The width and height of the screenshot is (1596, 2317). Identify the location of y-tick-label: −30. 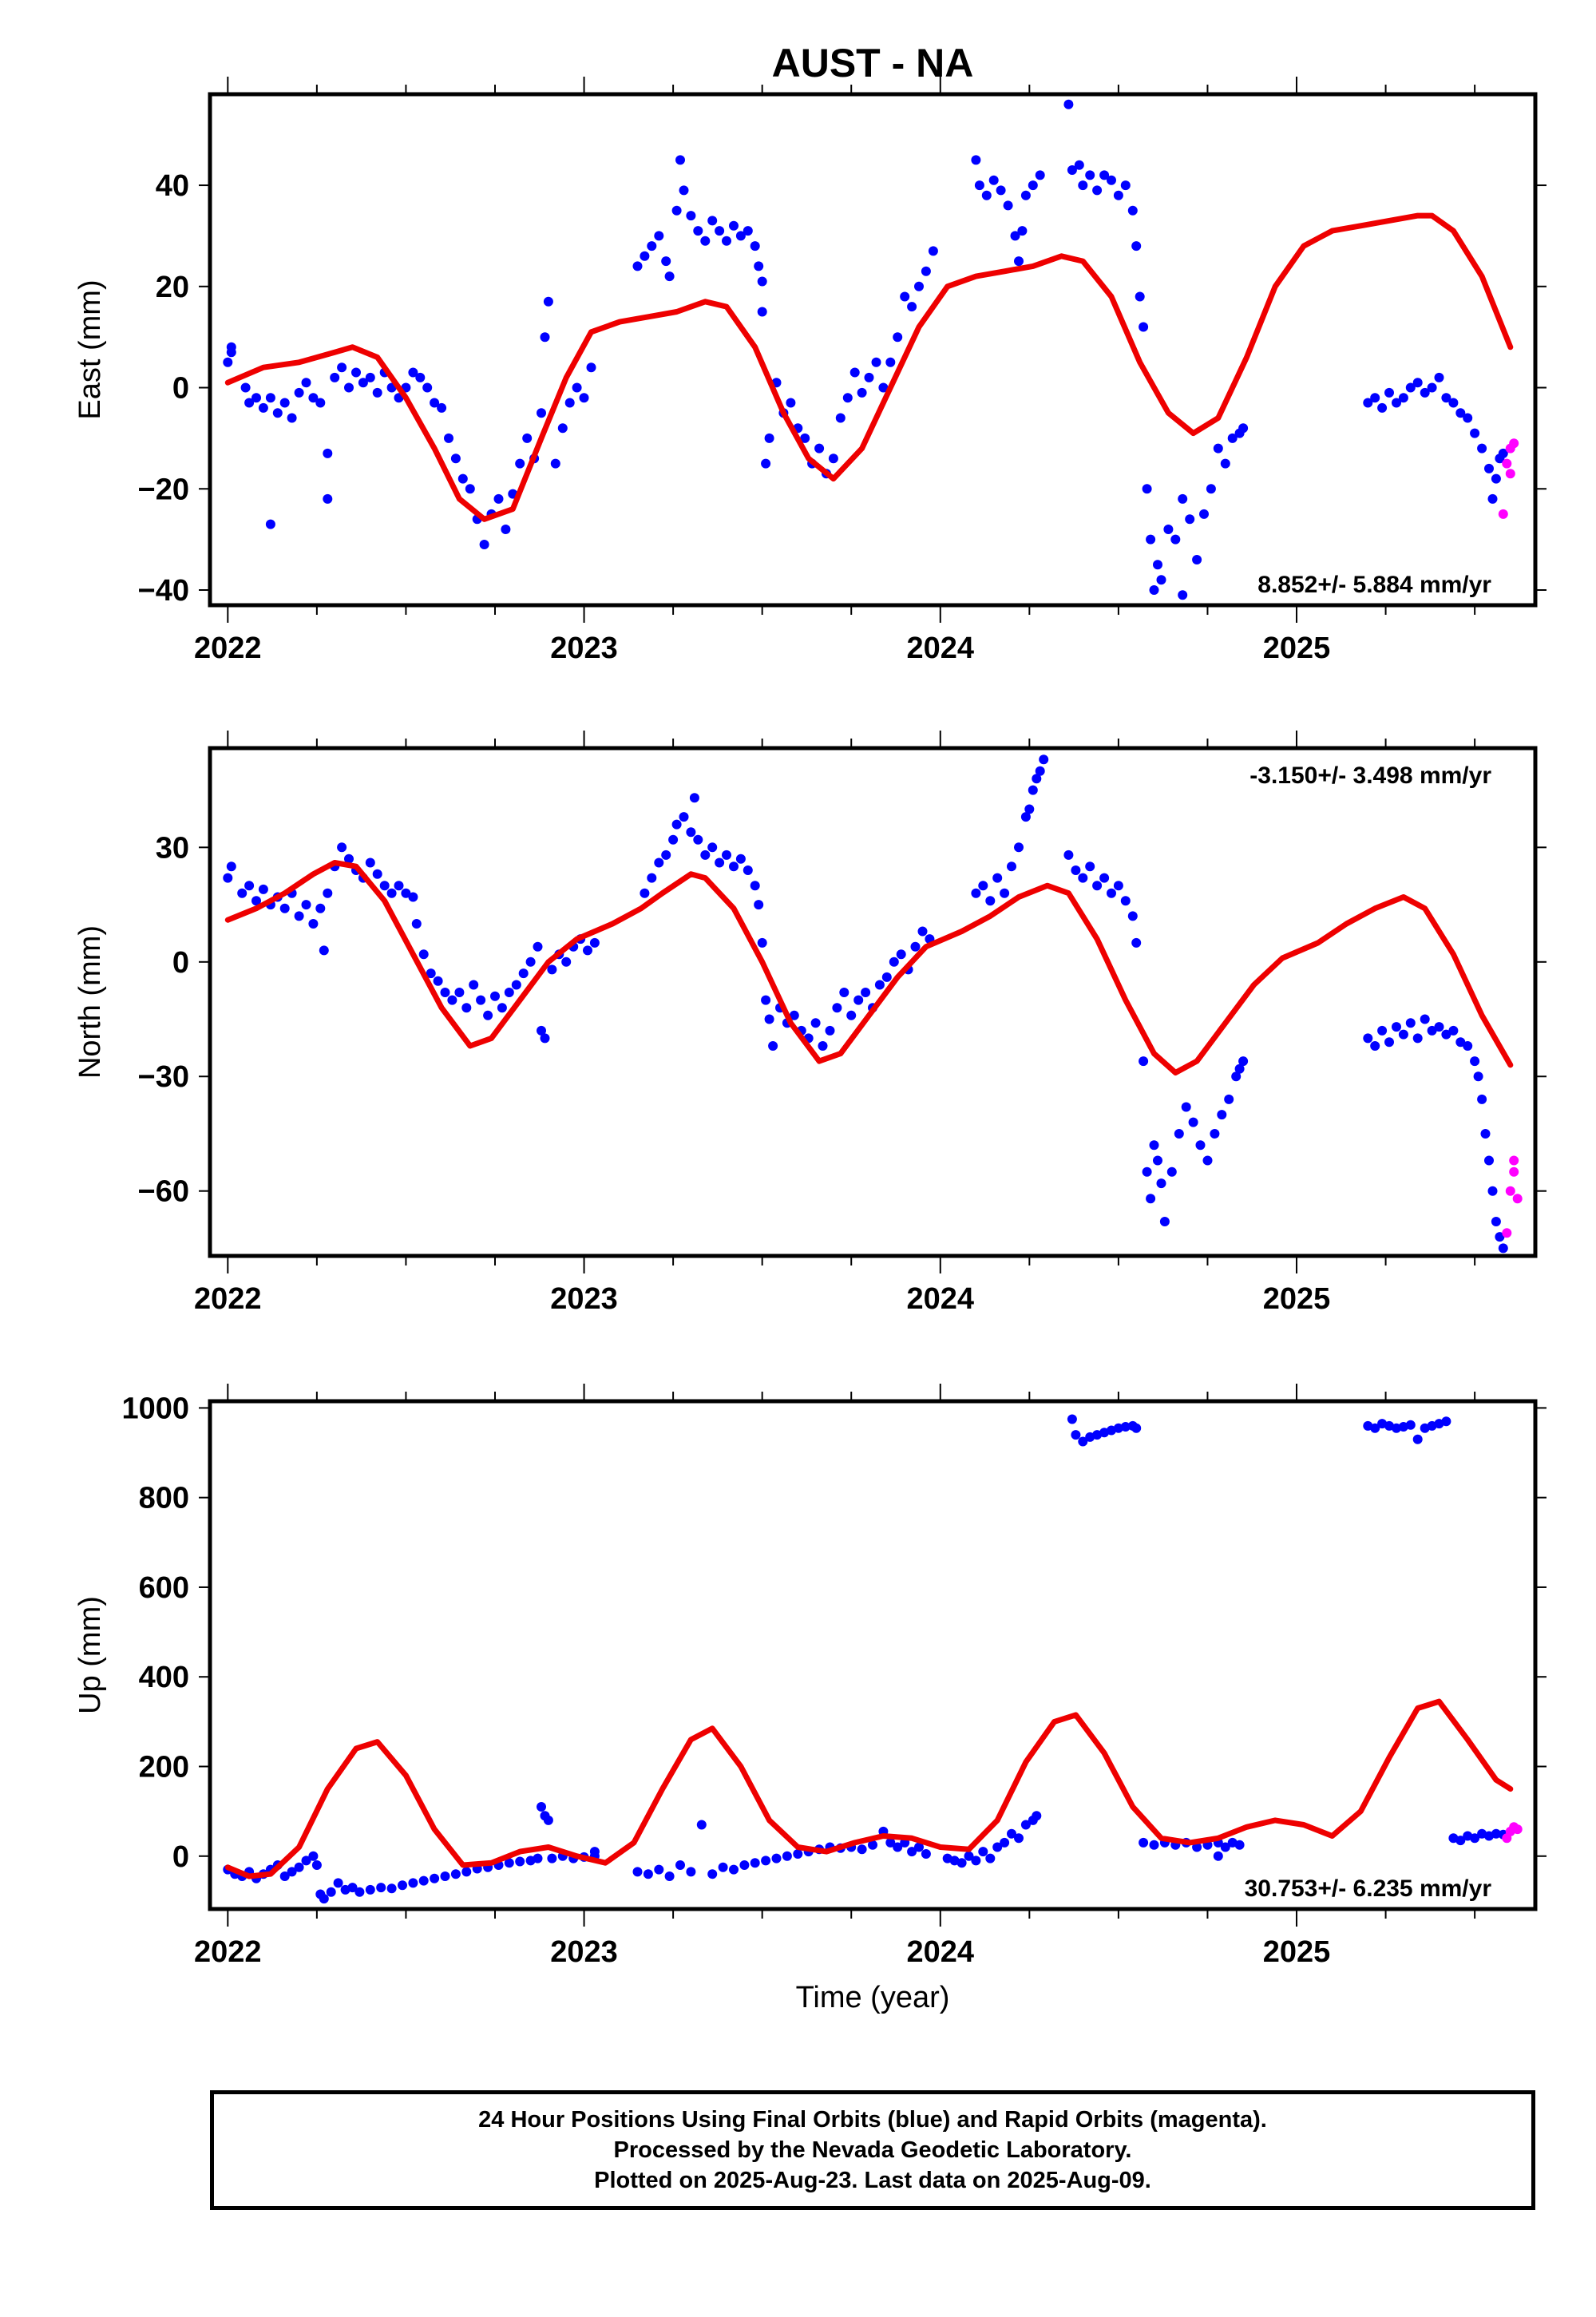
(163, 1077).